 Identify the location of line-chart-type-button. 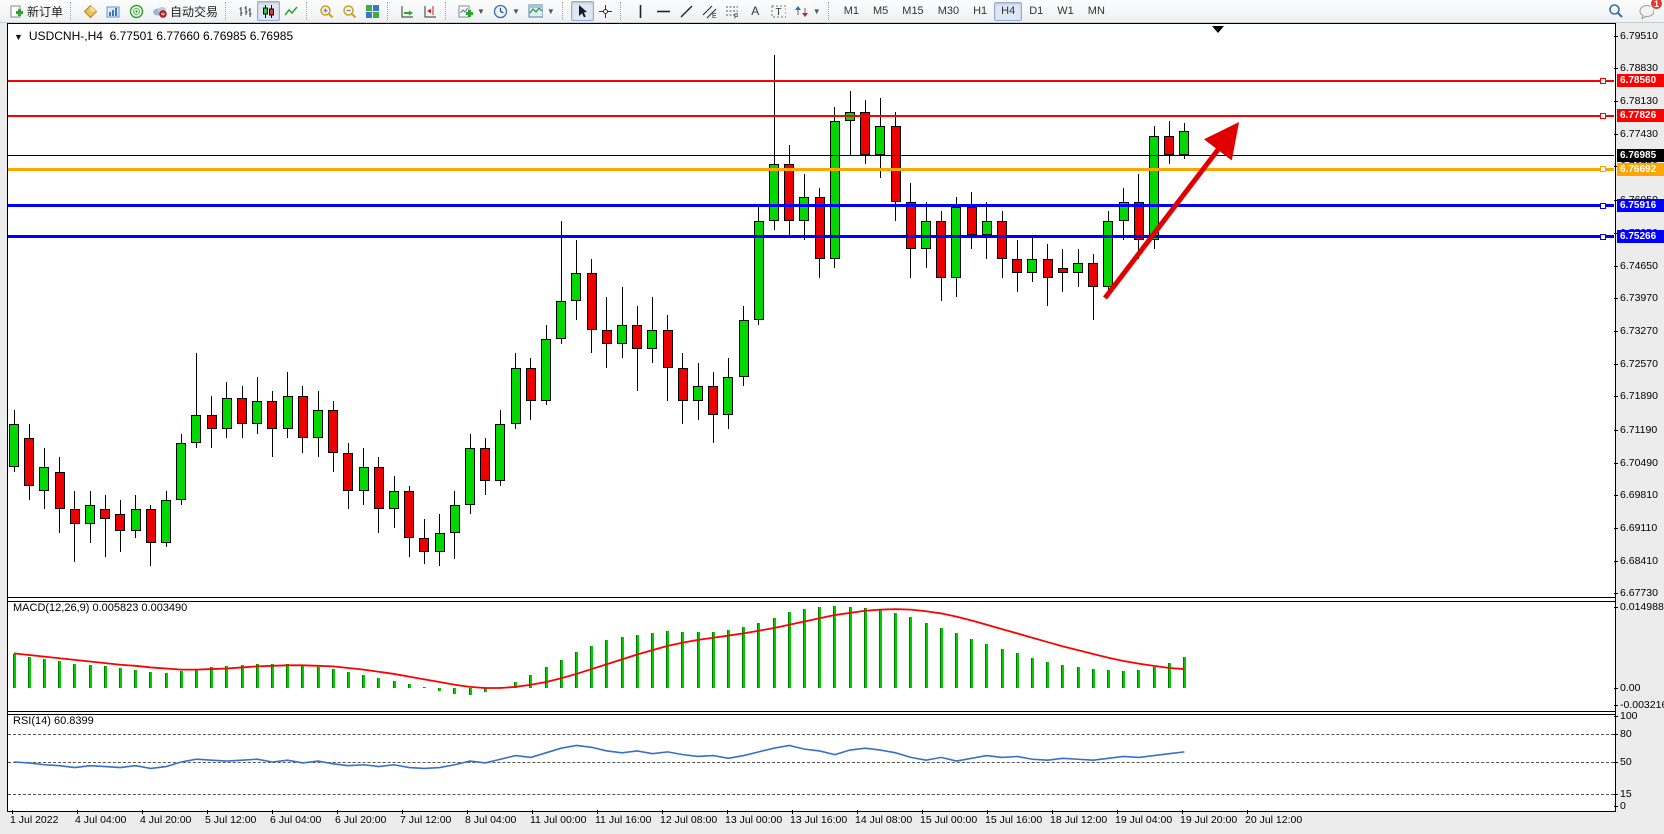
(291, 11).